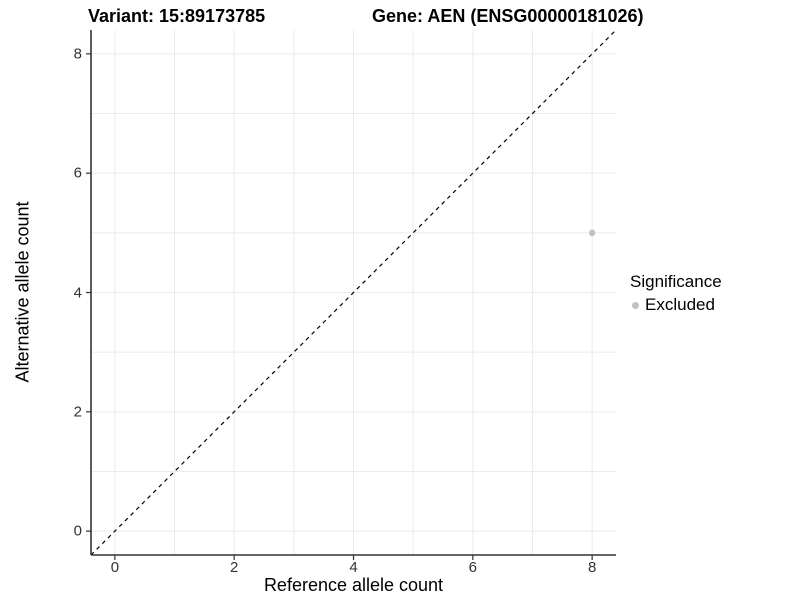 The width and height of the screenshot is (800, 600). What do you see at coordinates (592, 233) in the screenshot?
I see `data-point` at bounding box center [592, 233].